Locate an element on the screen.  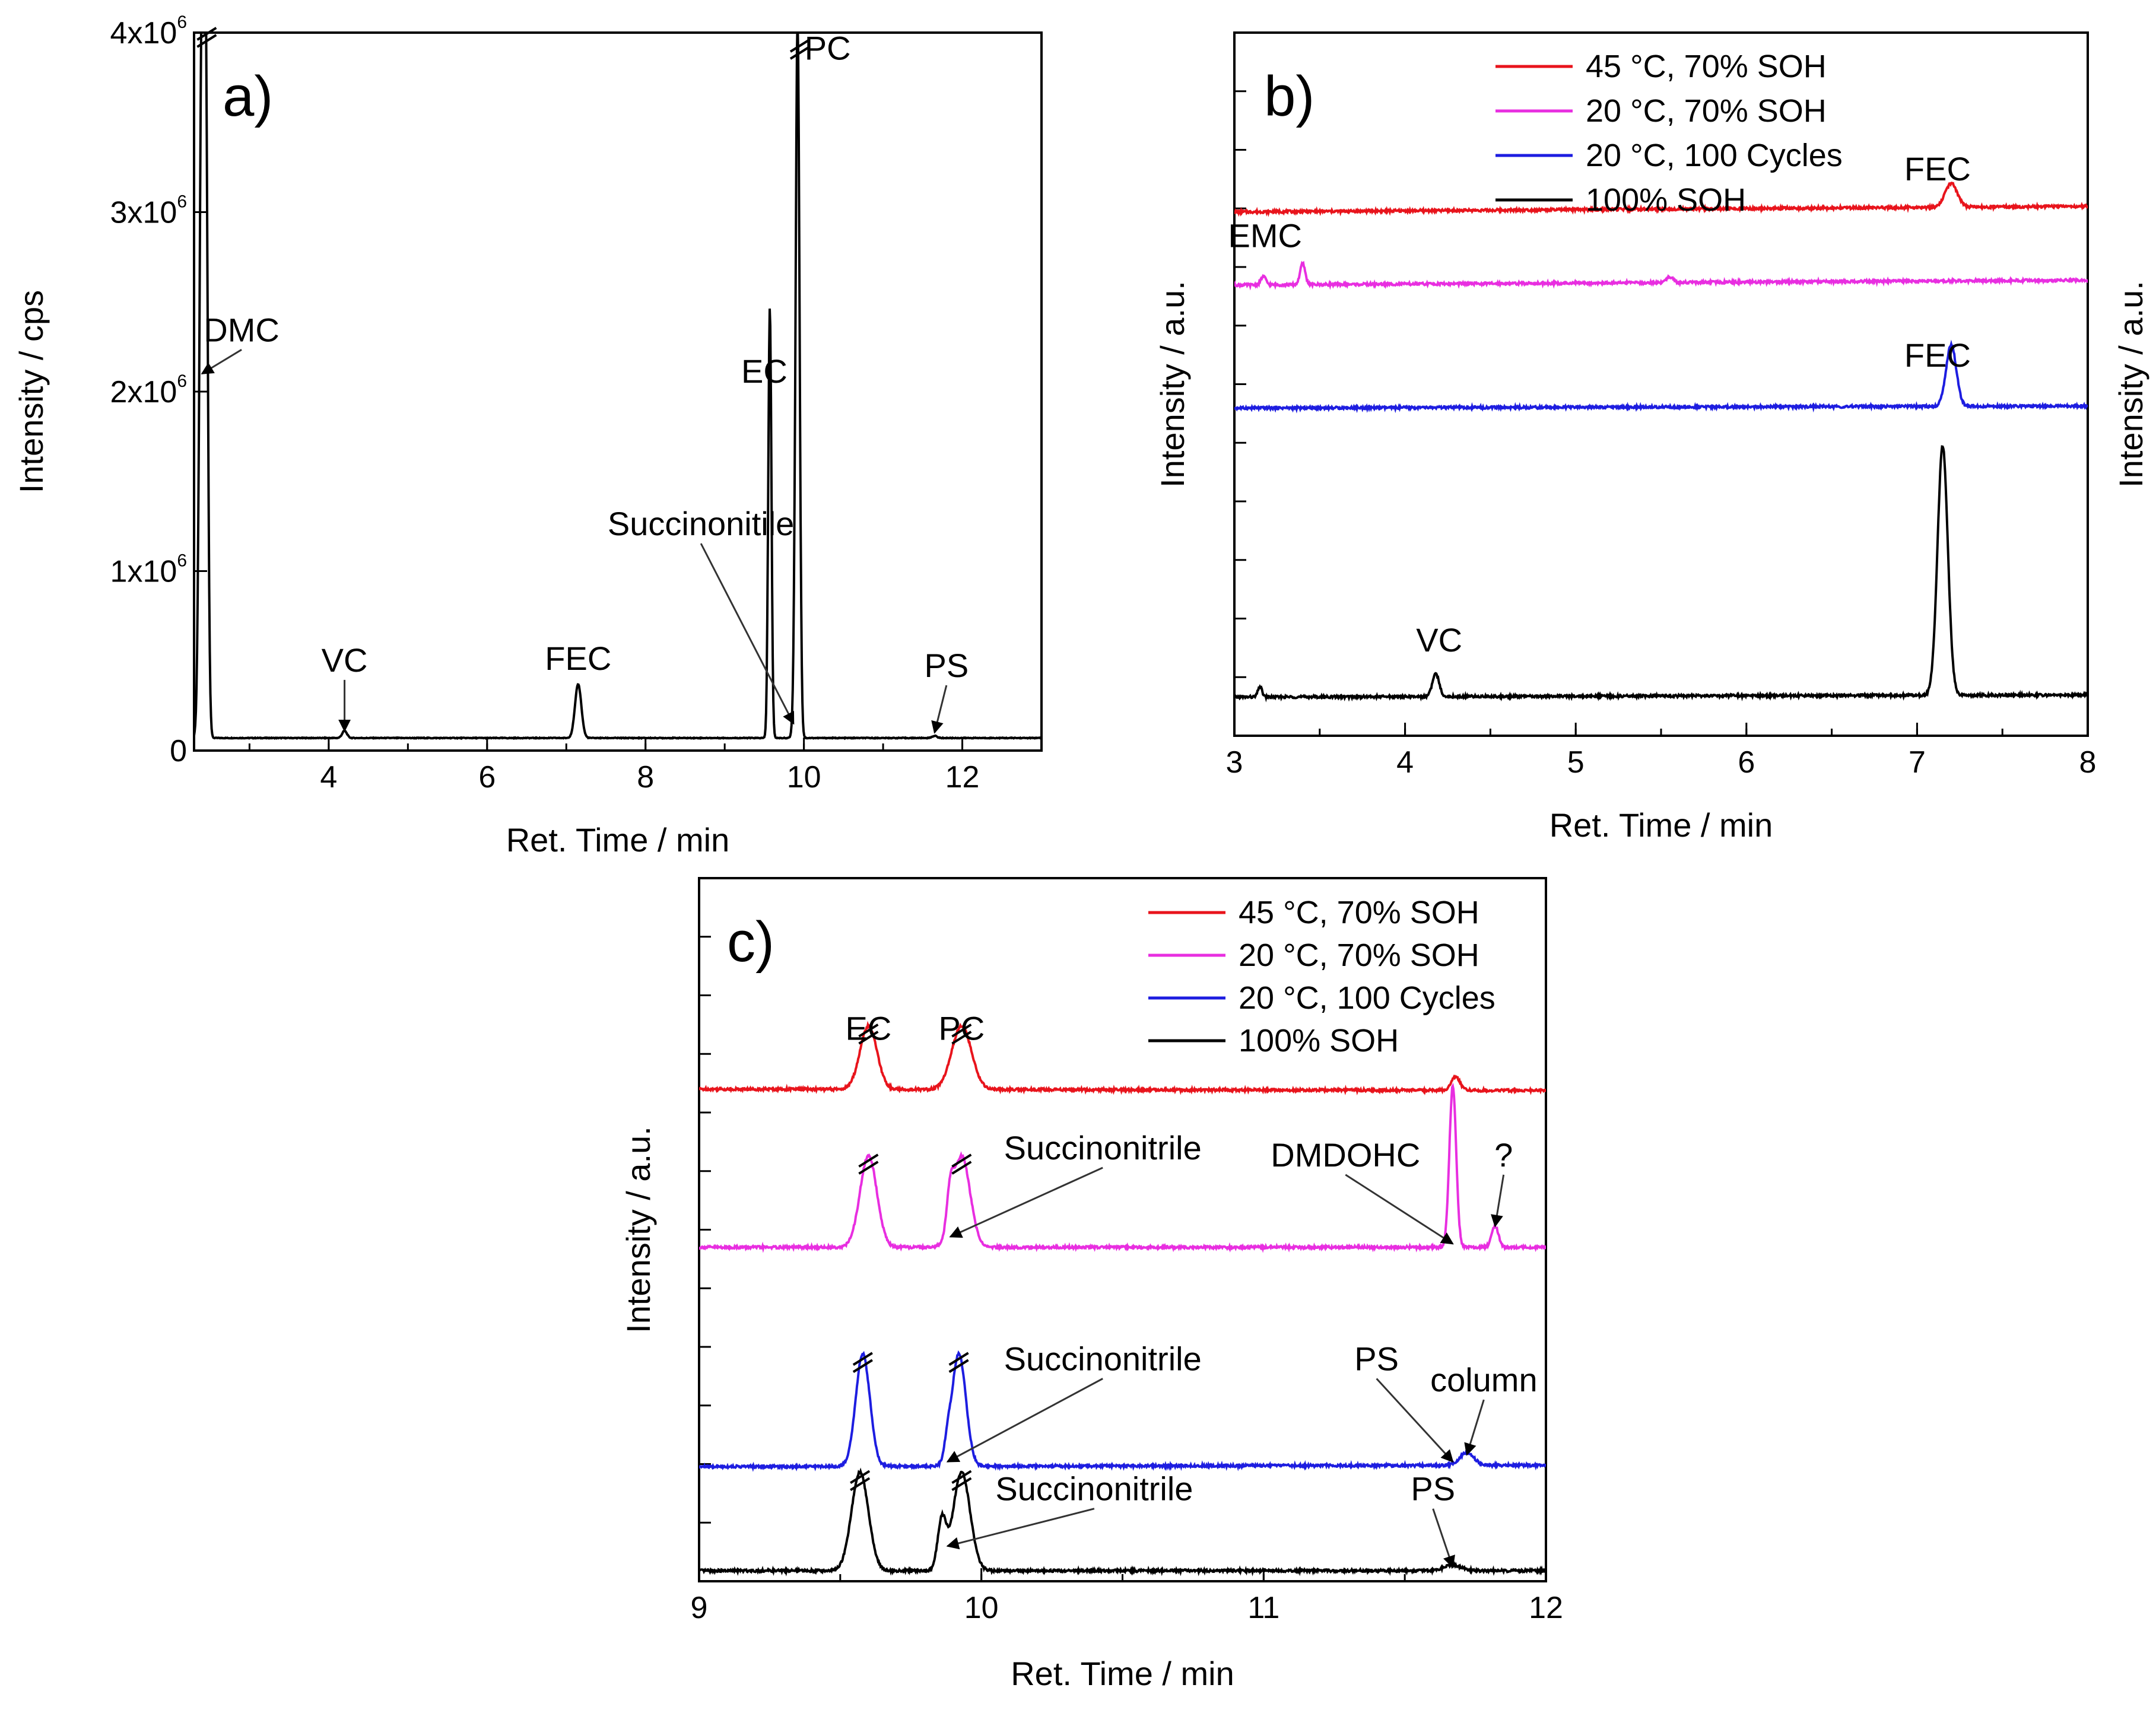
peak-annotation: DMC is located at coordinates (242, 329).